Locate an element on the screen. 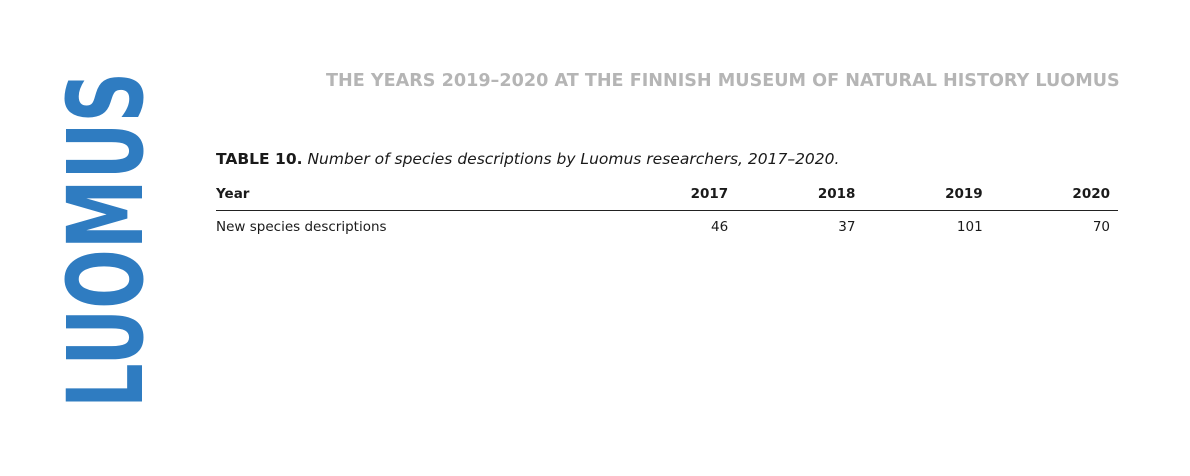  cell-2018: 37 is located at coordinates (847, 227).